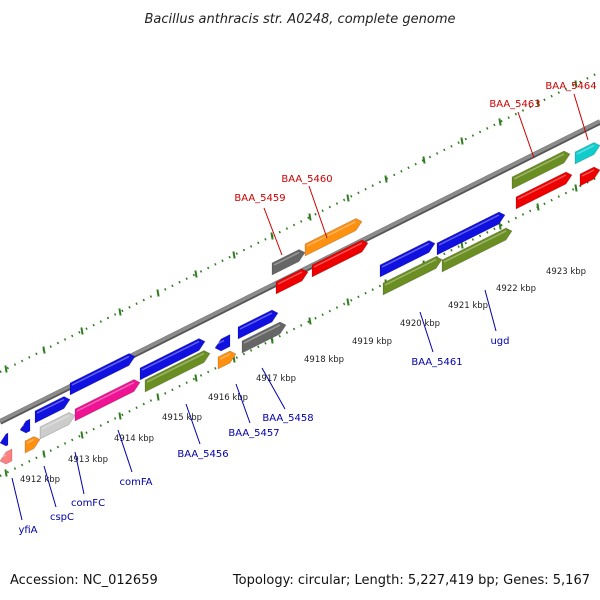 This screenshot has height=600, width=600. Describe the element at coordinates (88, 503) in the screenshot. I see `gene-label-comfc: comFC` at that location.